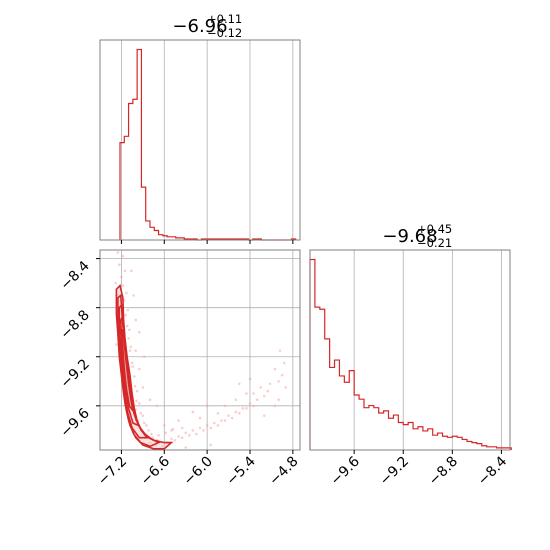 The height and width of the screenshot is (550, 550). I want to click on title-bottom-right-minus: −0.21, so click(434, 243).